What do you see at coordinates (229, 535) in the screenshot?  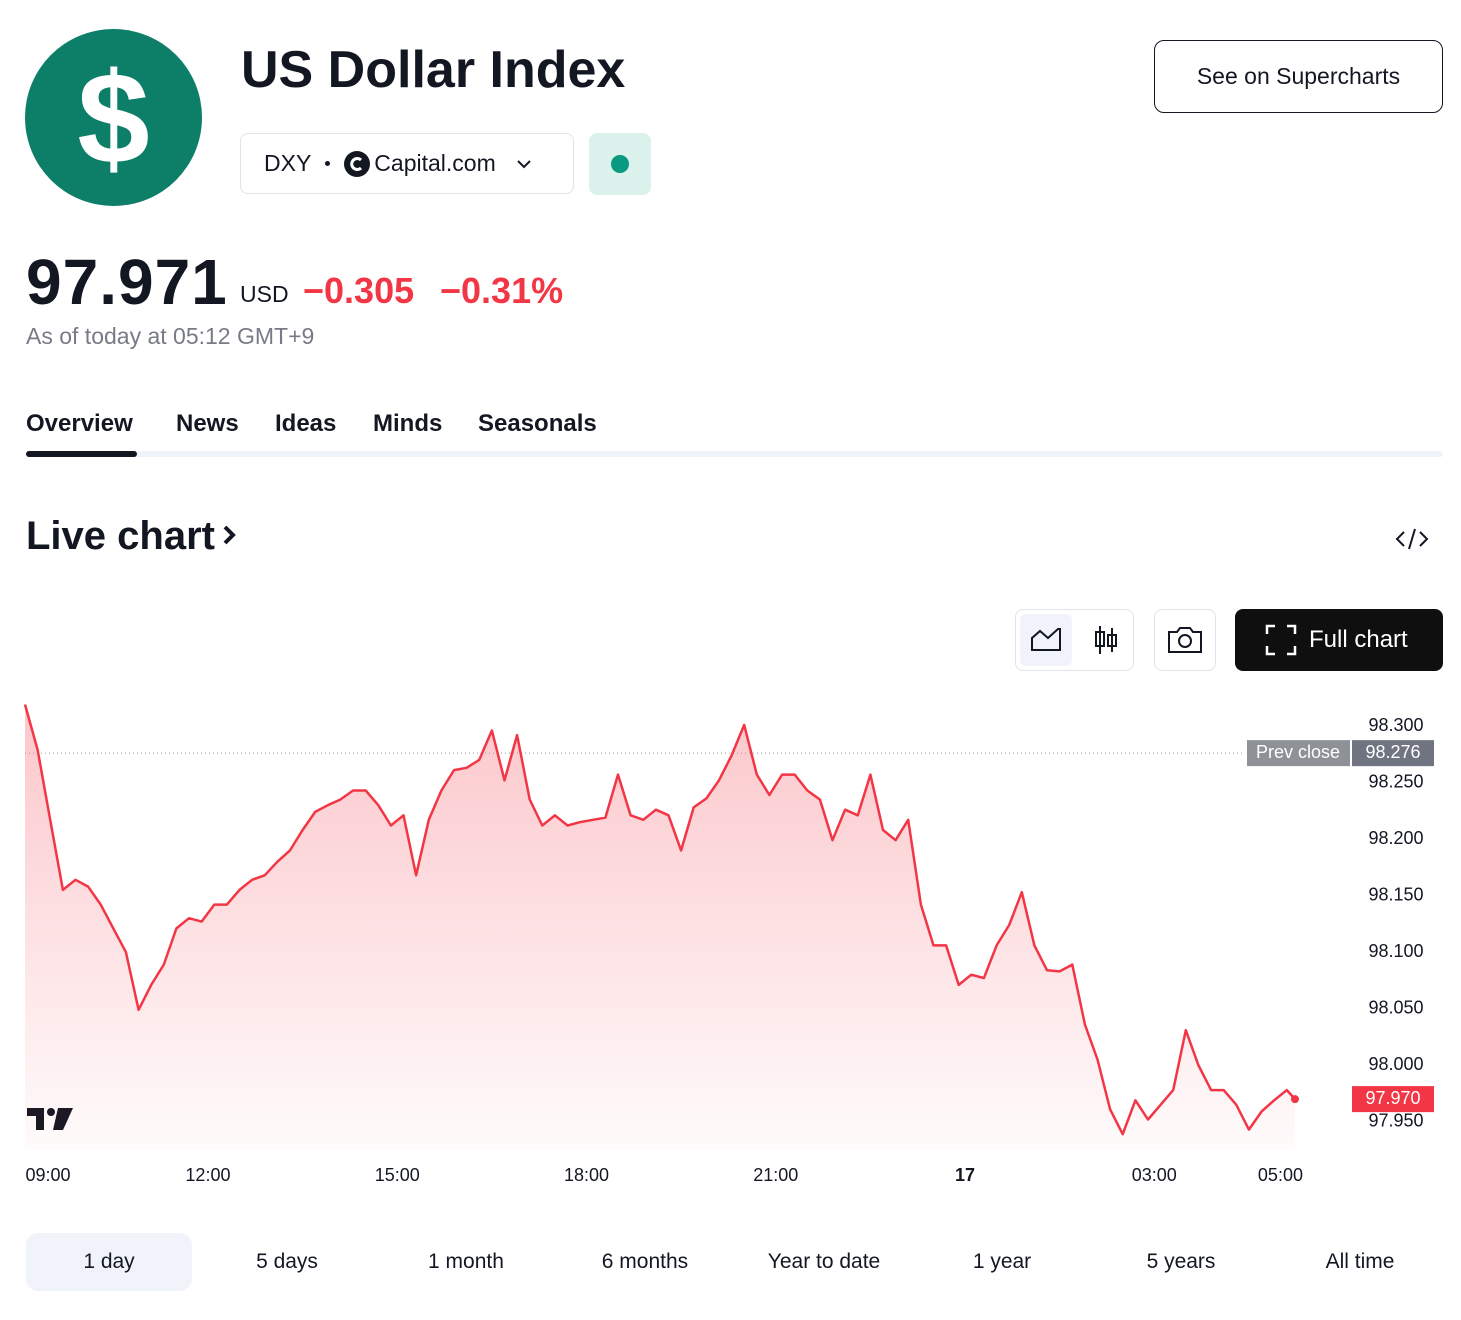 I see `chevron-right` at bounding box center [229, 535].